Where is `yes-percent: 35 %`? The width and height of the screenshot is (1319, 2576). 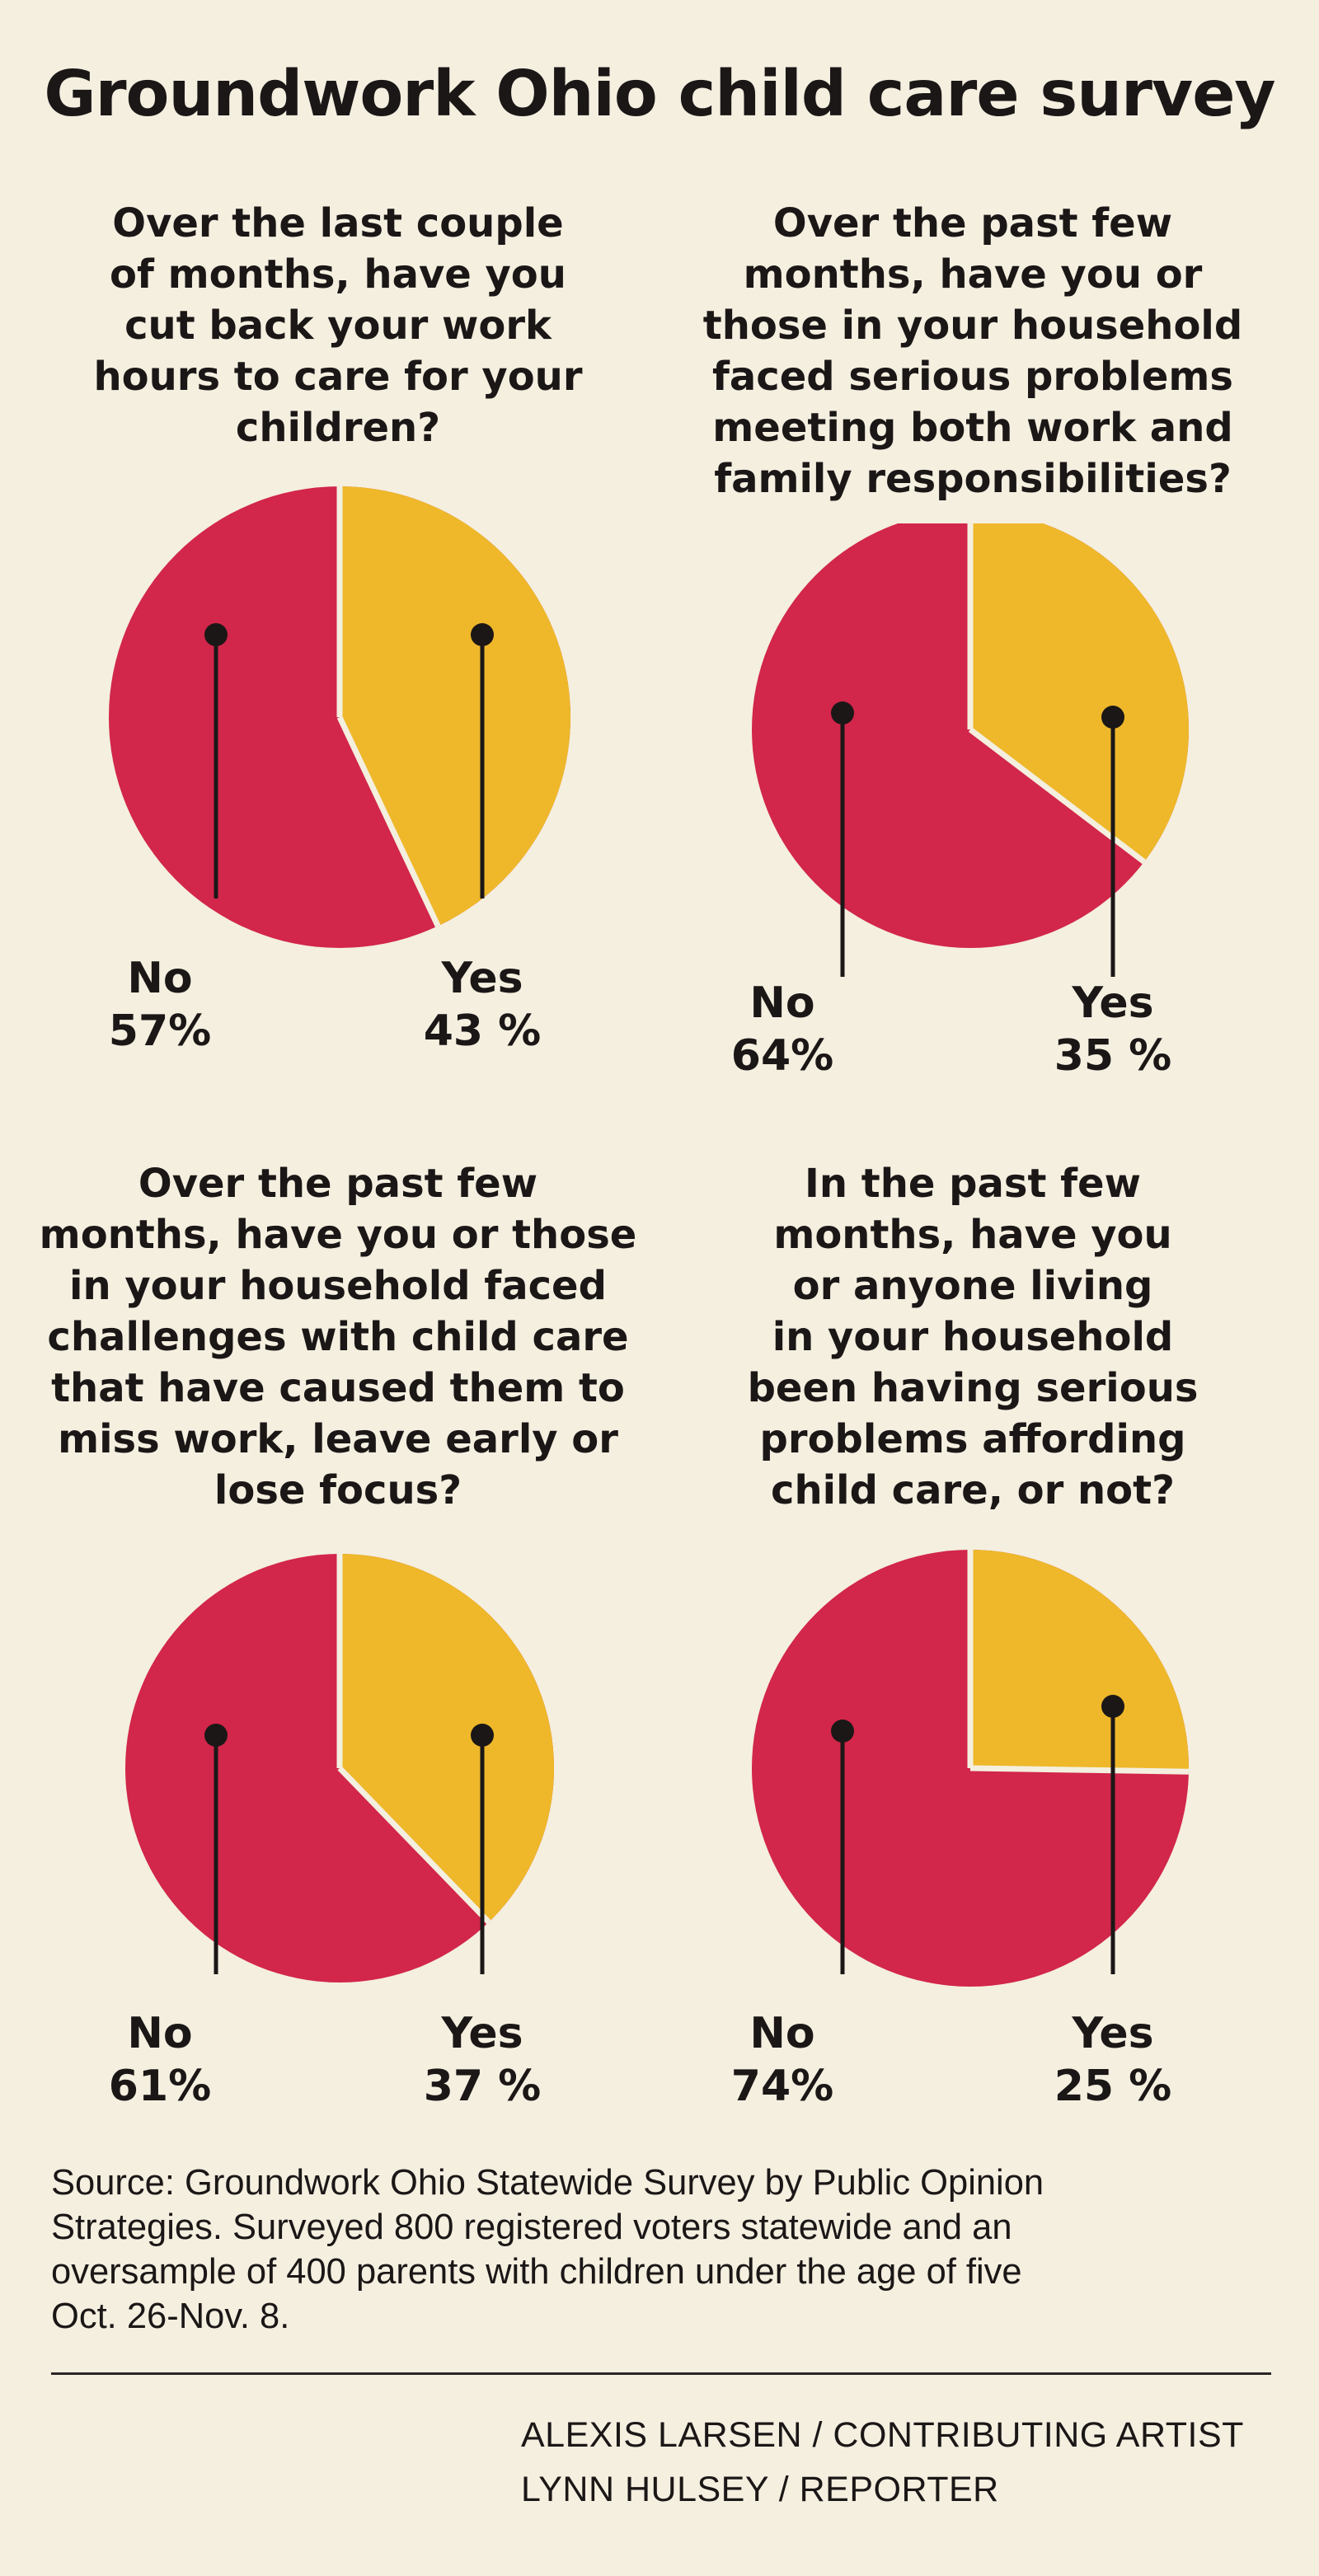 yes-percent: 35 % is located at coordinates (1113, 1056).